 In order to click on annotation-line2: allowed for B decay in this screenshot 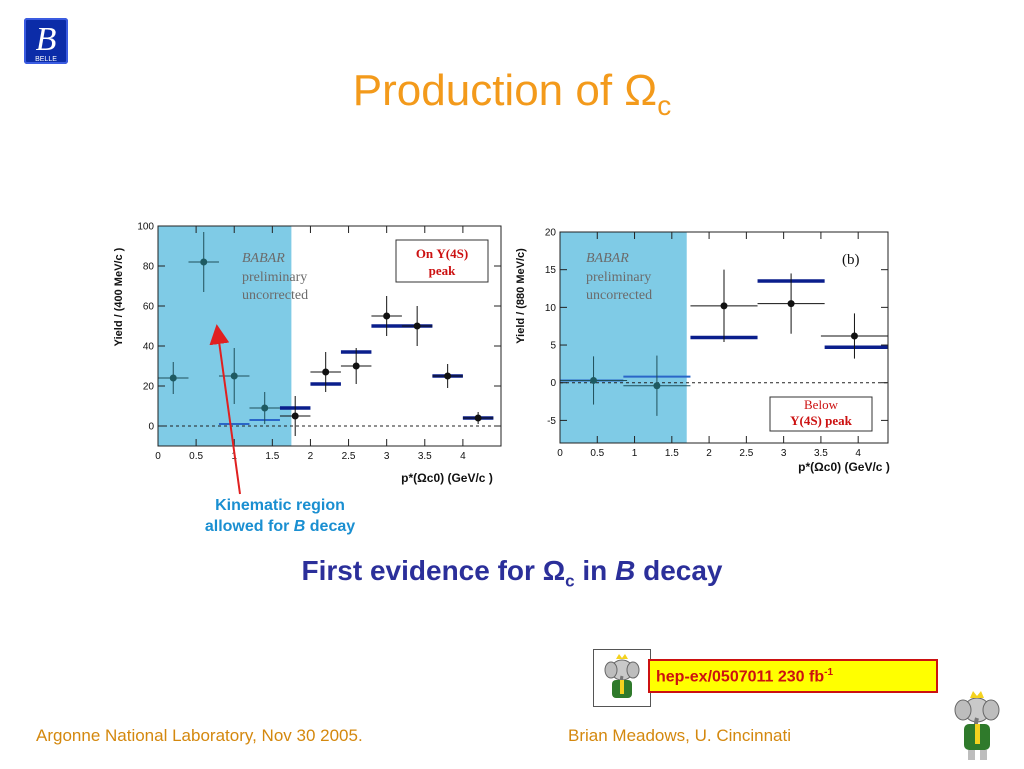, I will do `click(280, 526)`.